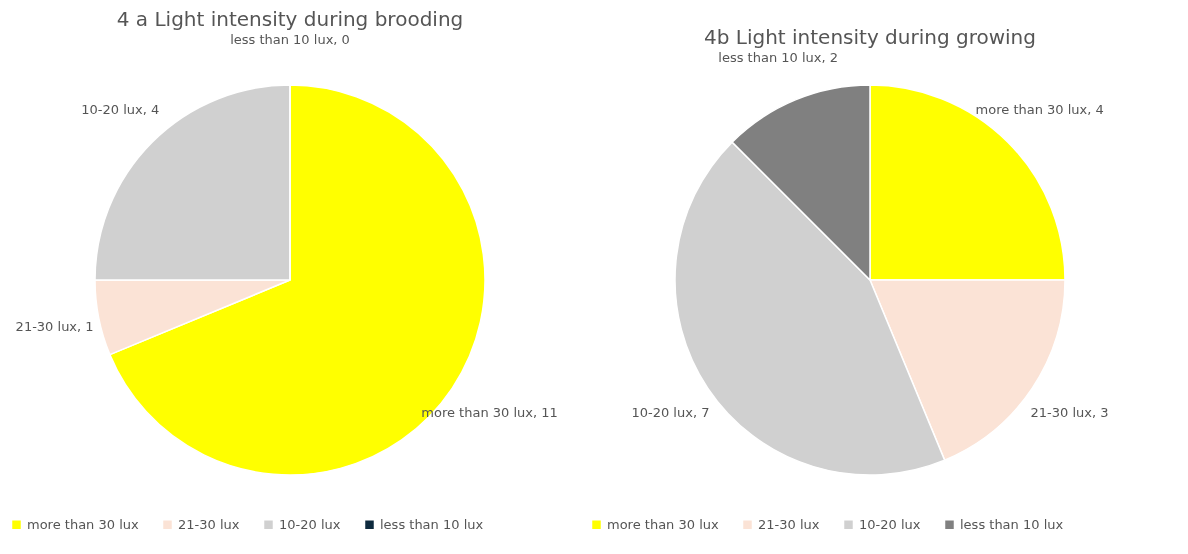 The width and height of the screenshot is (1188, 554). I want to click on data-label: 10-20 lux, 4, so click(120, 110).